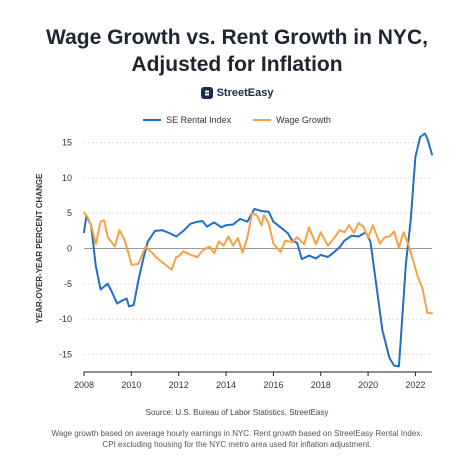  I want to click on x-tick-label: 2014, so click(226, 385).